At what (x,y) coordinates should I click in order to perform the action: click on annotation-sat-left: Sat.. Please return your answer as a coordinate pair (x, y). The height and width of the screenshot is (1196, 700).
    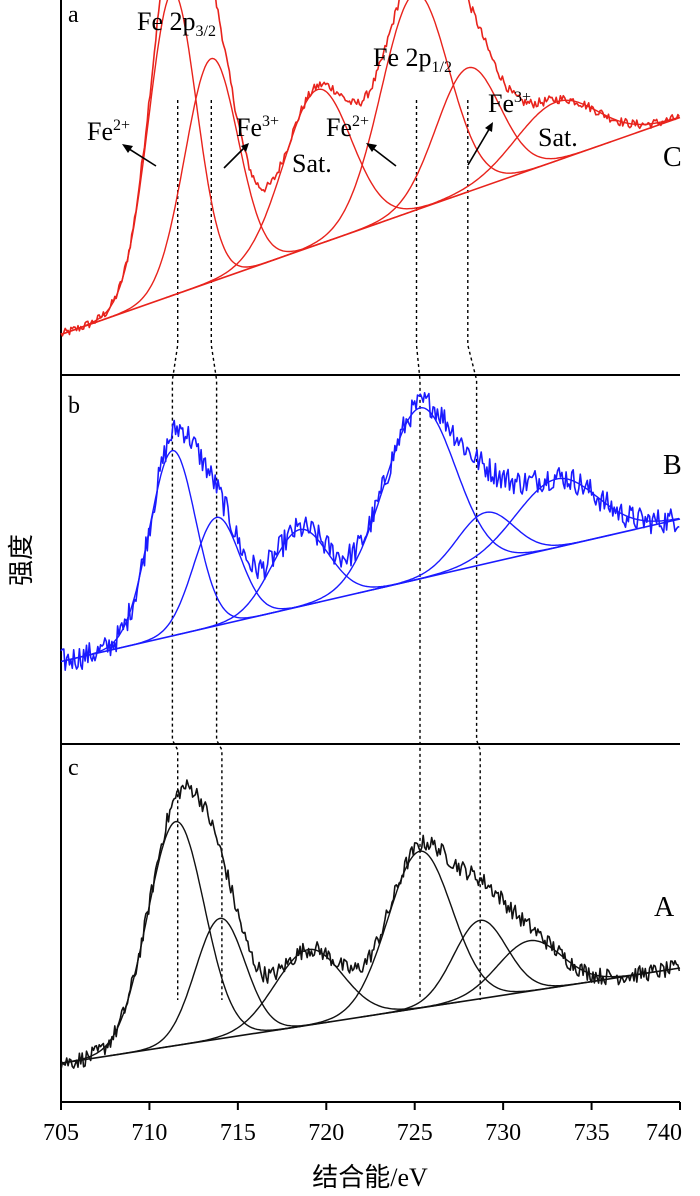
    Looking at the image, I should click on (312, 163).